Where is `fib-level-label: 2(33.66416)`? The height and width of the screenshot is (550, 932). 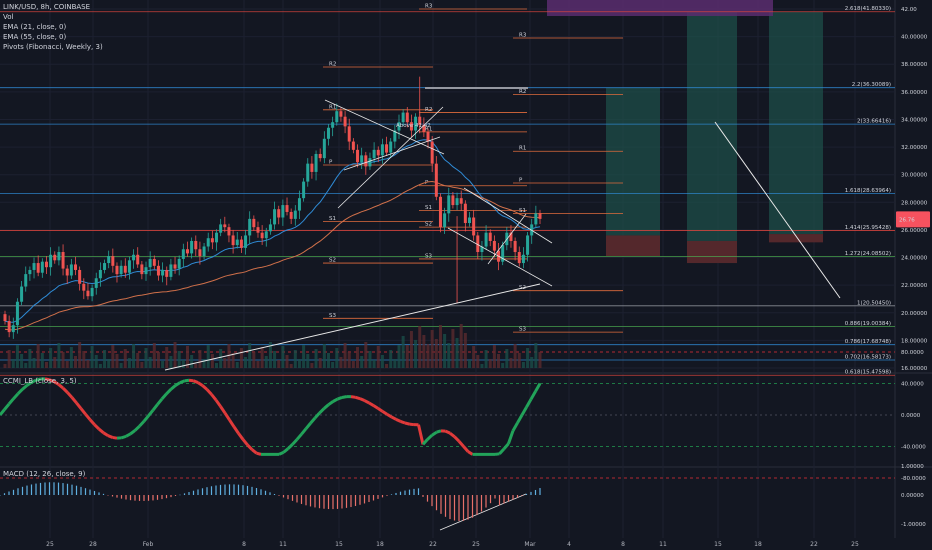 fib-level-label: 2(33.66416) is located at coordinates (874, 122).